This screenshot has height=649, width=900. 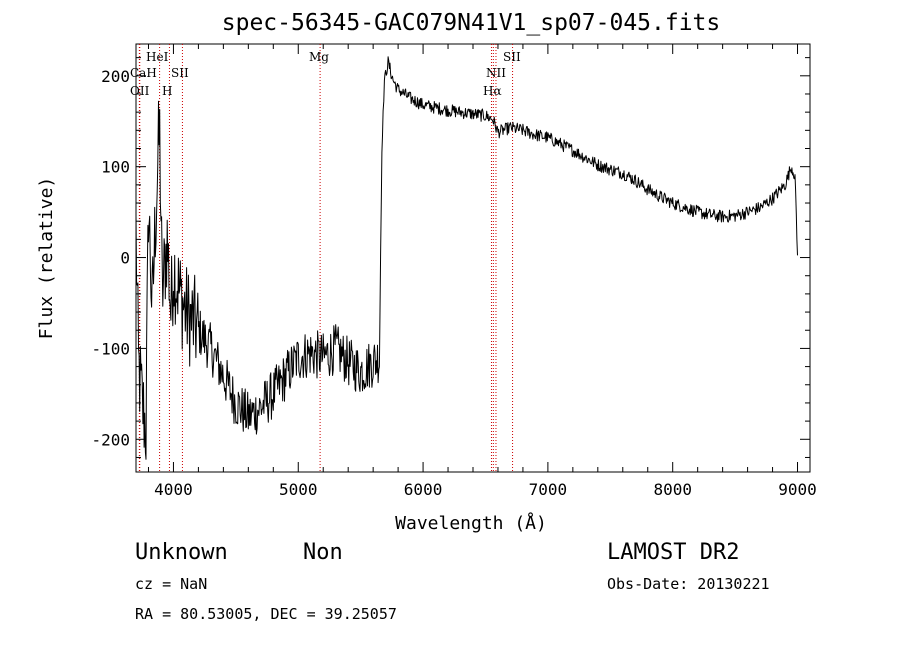 I want to click on x-tick-label: 4000, so click(x=173, y=489).